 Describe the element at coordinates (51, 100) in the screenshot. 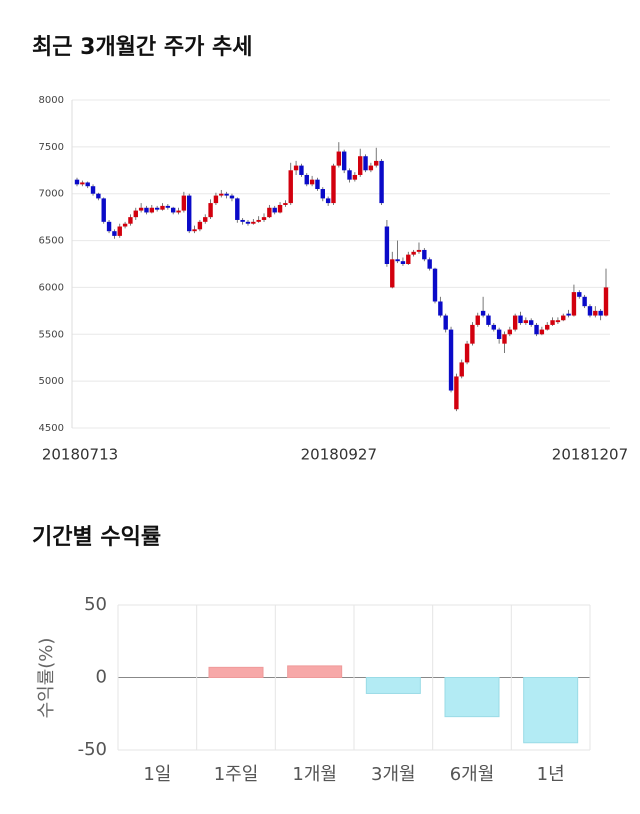

I see `y-tick-label: 8000` at that location.